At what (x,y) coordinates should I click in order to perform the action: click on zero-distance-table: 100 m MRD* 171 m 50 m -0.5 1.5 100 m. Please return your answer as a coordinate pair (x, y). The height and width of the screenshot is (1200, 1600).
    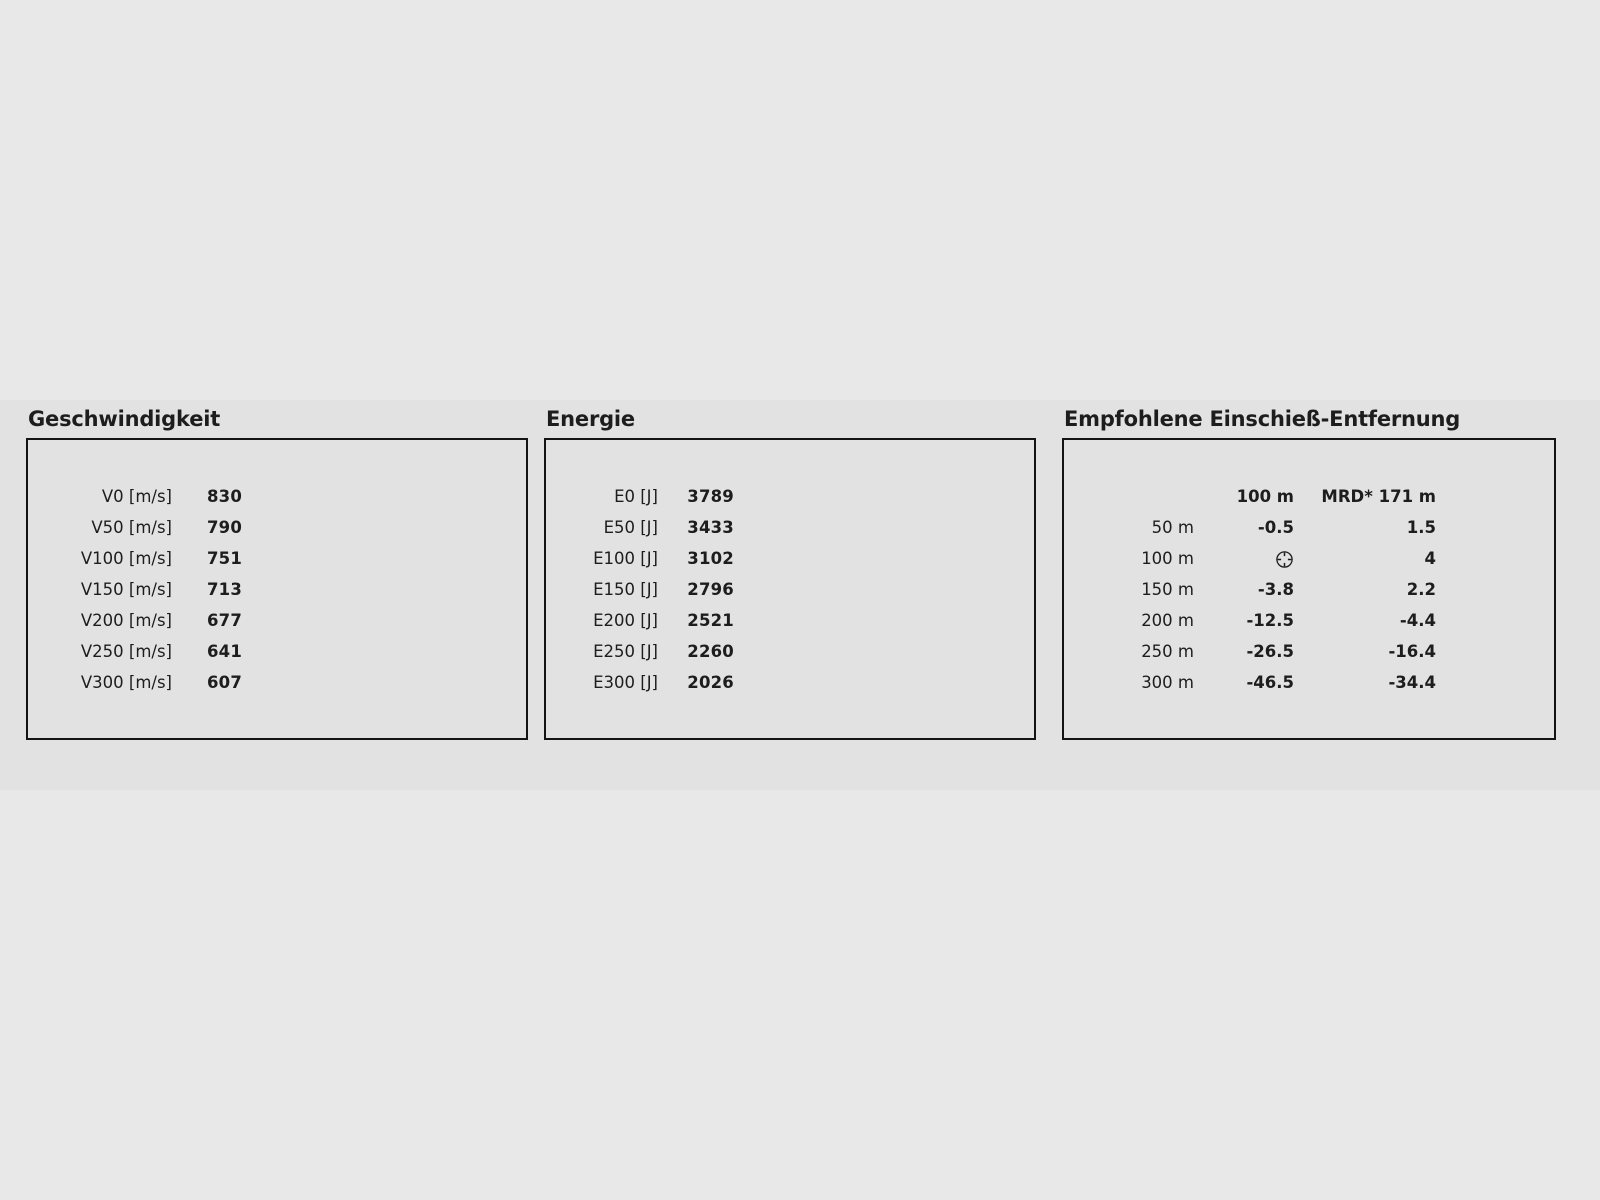
    Looking at the image, I should click on (1265, 589).